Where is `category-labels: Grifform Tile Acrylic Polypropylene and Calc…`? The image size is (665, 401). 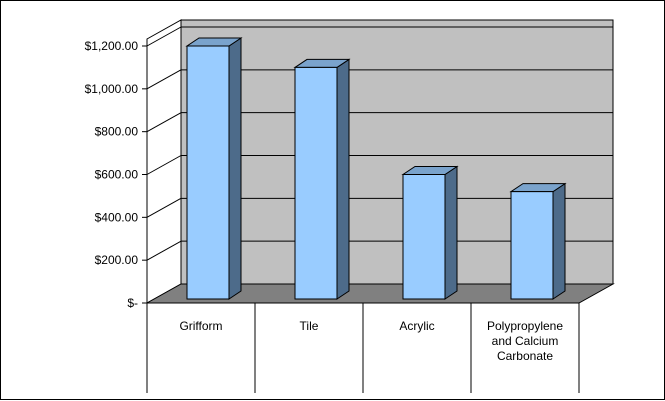
category-labels: Grifform Tile Acrylic Polypropylene and Calc… is located at coordinates (371, 341).